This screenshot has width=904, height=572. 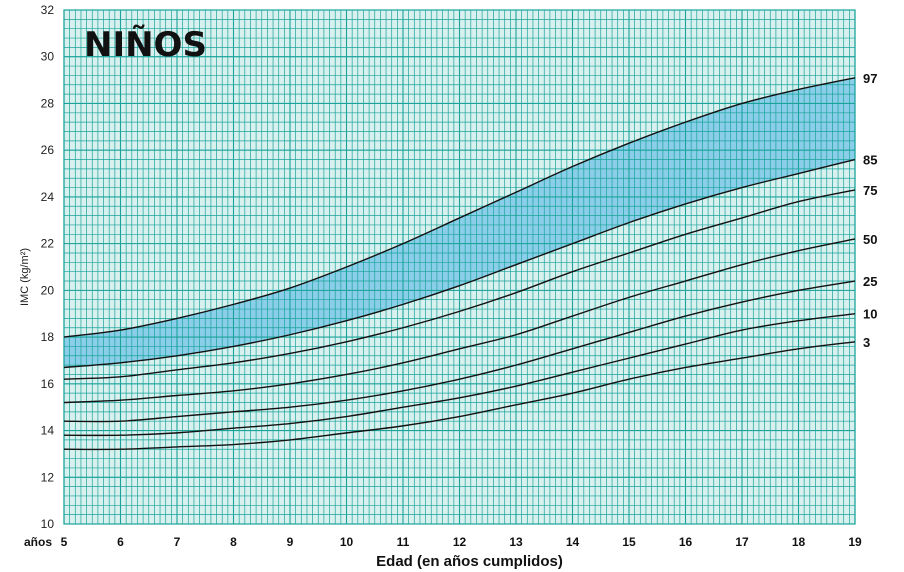 I want to click on y-axis-title: IMC (kg/m²), so click(x=25, y=277).